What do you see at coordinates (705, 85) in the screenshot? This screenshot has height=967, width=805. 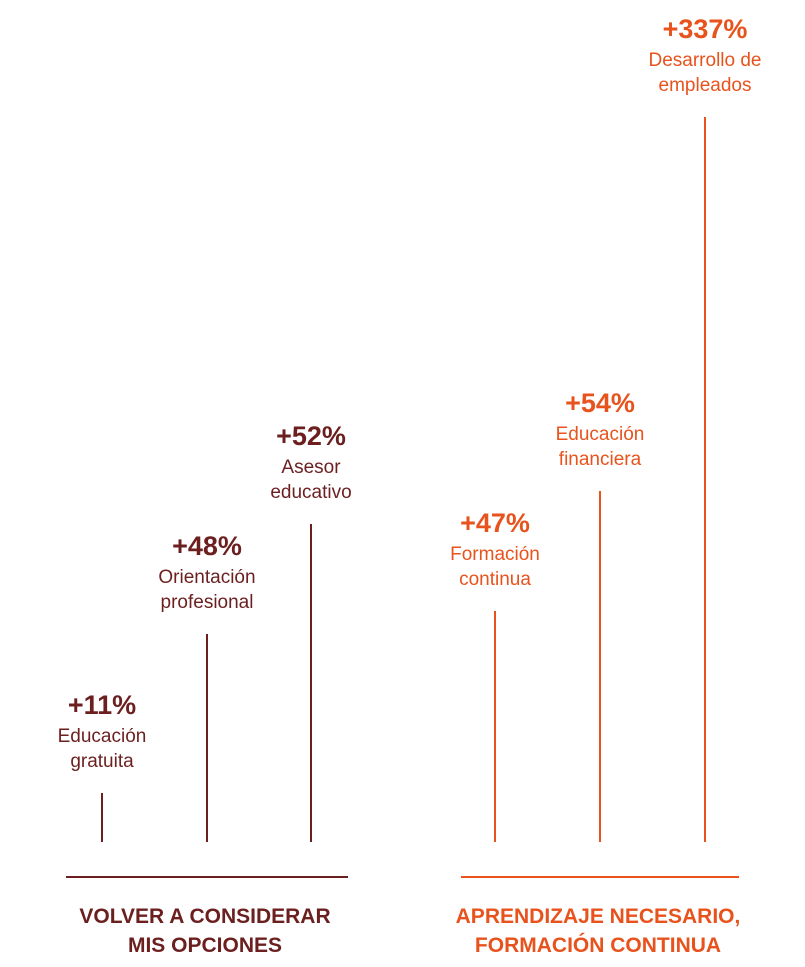 I see `category-label-2-3-line-2: empleados` at bounding box center [705, 85].